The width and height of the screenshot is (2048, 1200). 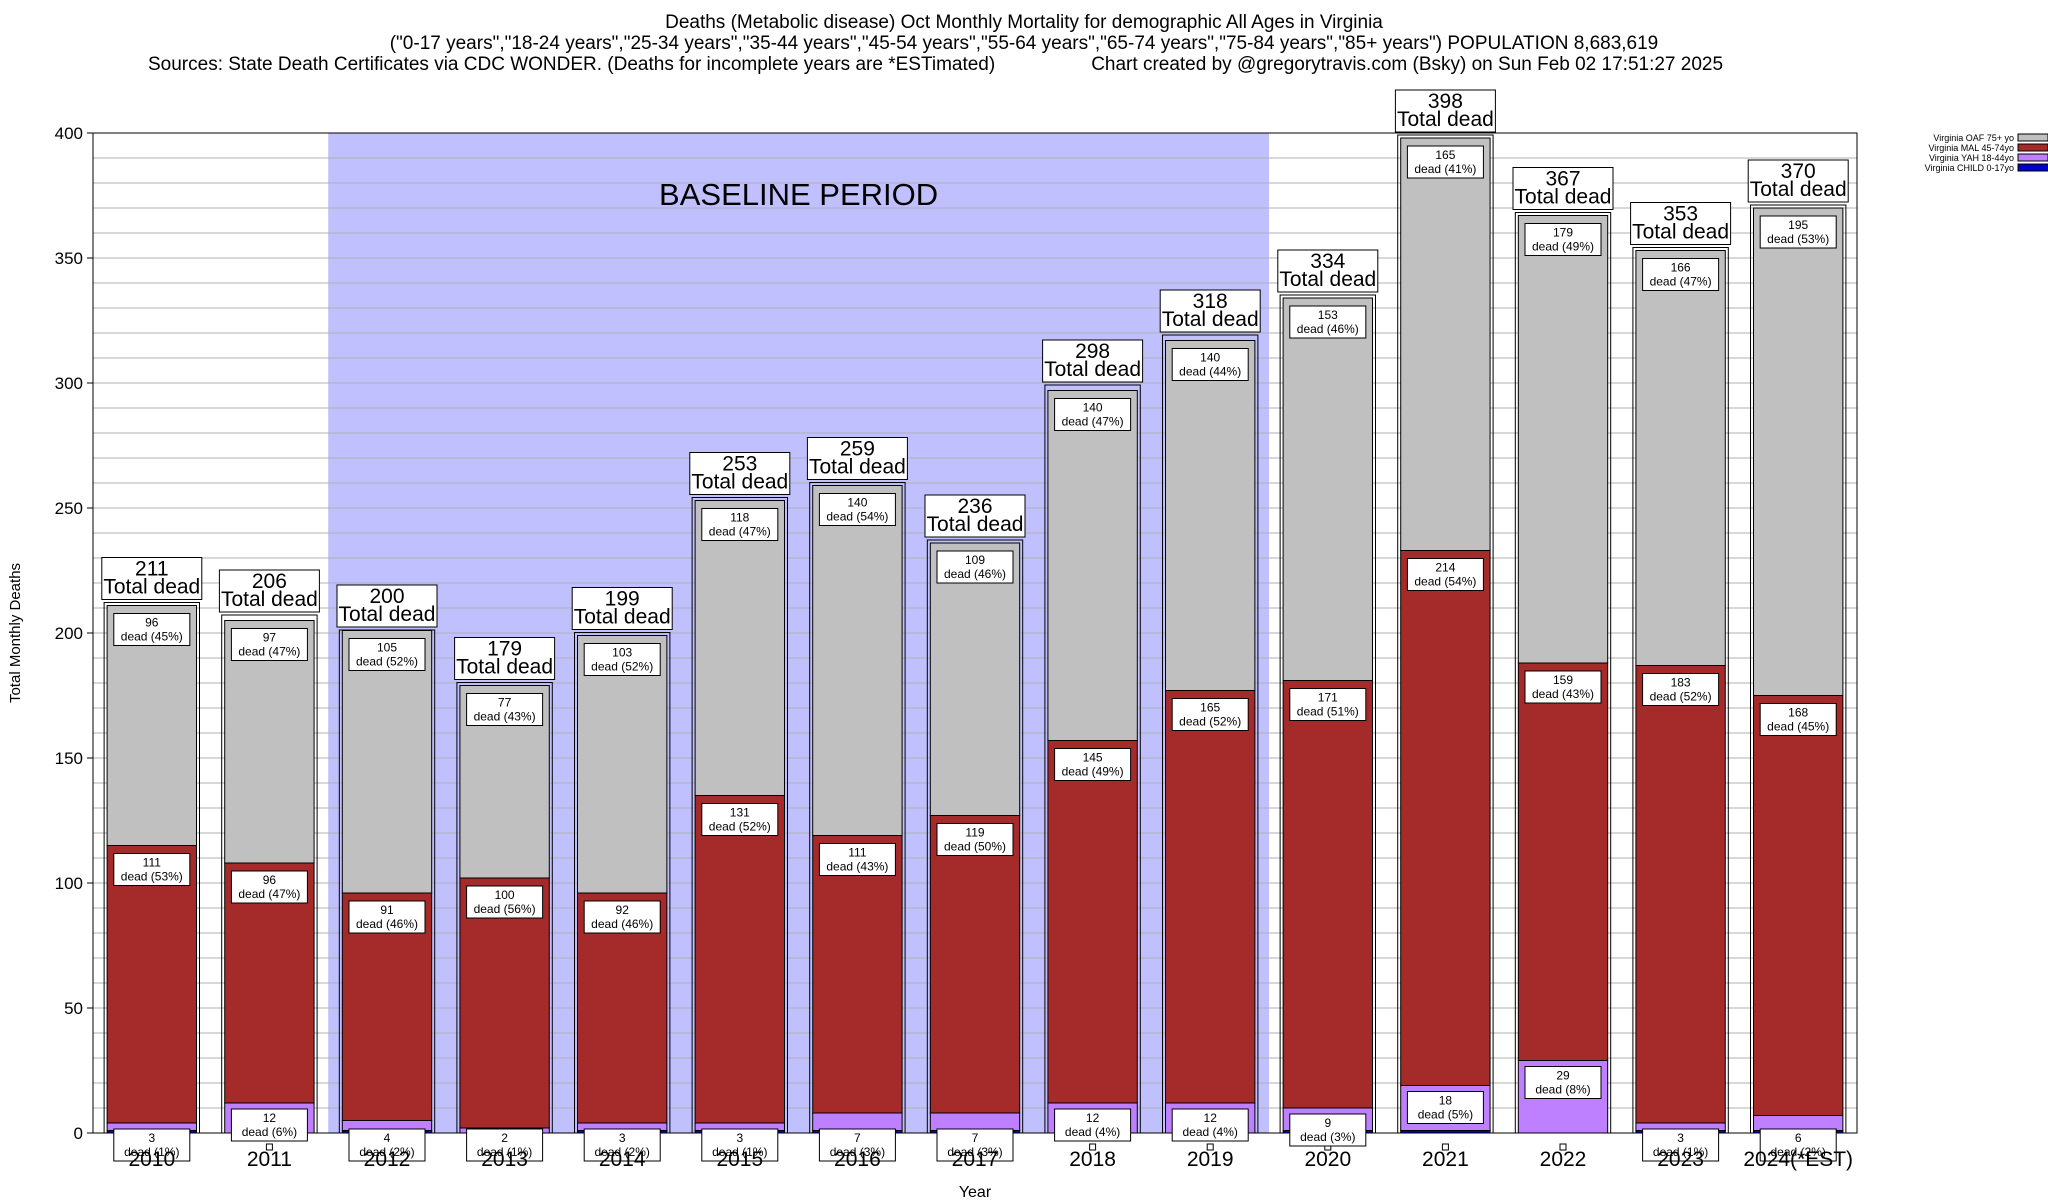 I want to click on oaf-data-label-pct: dead (44%), so click(x=1210, y=372).